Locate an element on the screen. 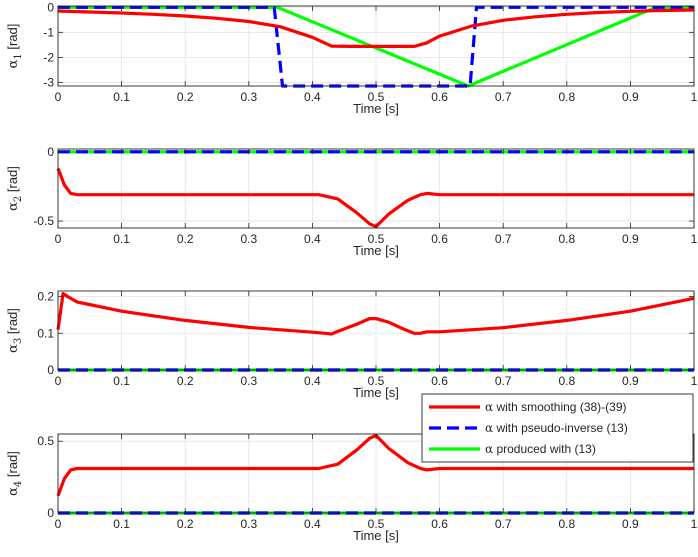 The height and width of the screenshot is (557, 698). y-axis-label: α2 [rad] is located at coordinates (14, 188).